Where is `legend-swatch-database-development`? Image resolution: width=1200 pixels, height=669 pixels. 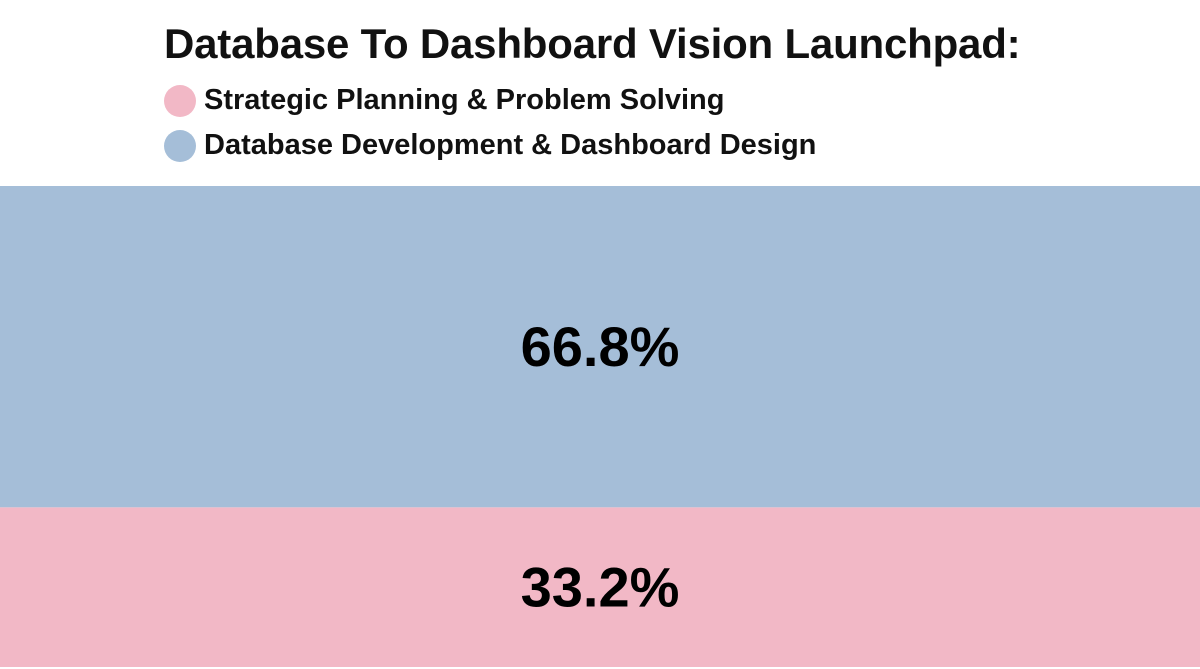 legend-swatch-database-development is located at coordinates (180, 145).